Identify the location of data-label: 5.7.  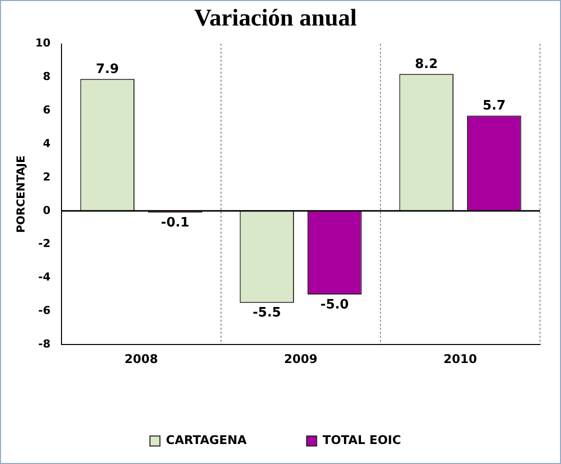
(494, 106).